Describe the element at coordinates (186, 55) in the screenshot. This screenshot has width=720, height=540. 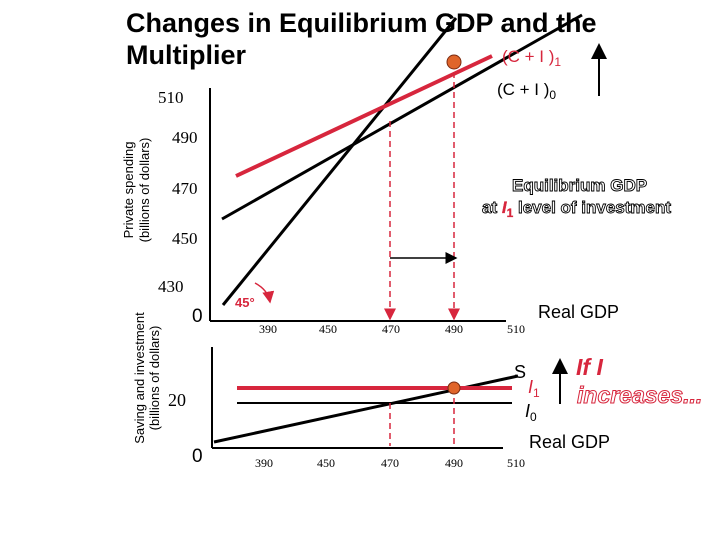
I see `slide-title-line2: Multiplier` at that location.